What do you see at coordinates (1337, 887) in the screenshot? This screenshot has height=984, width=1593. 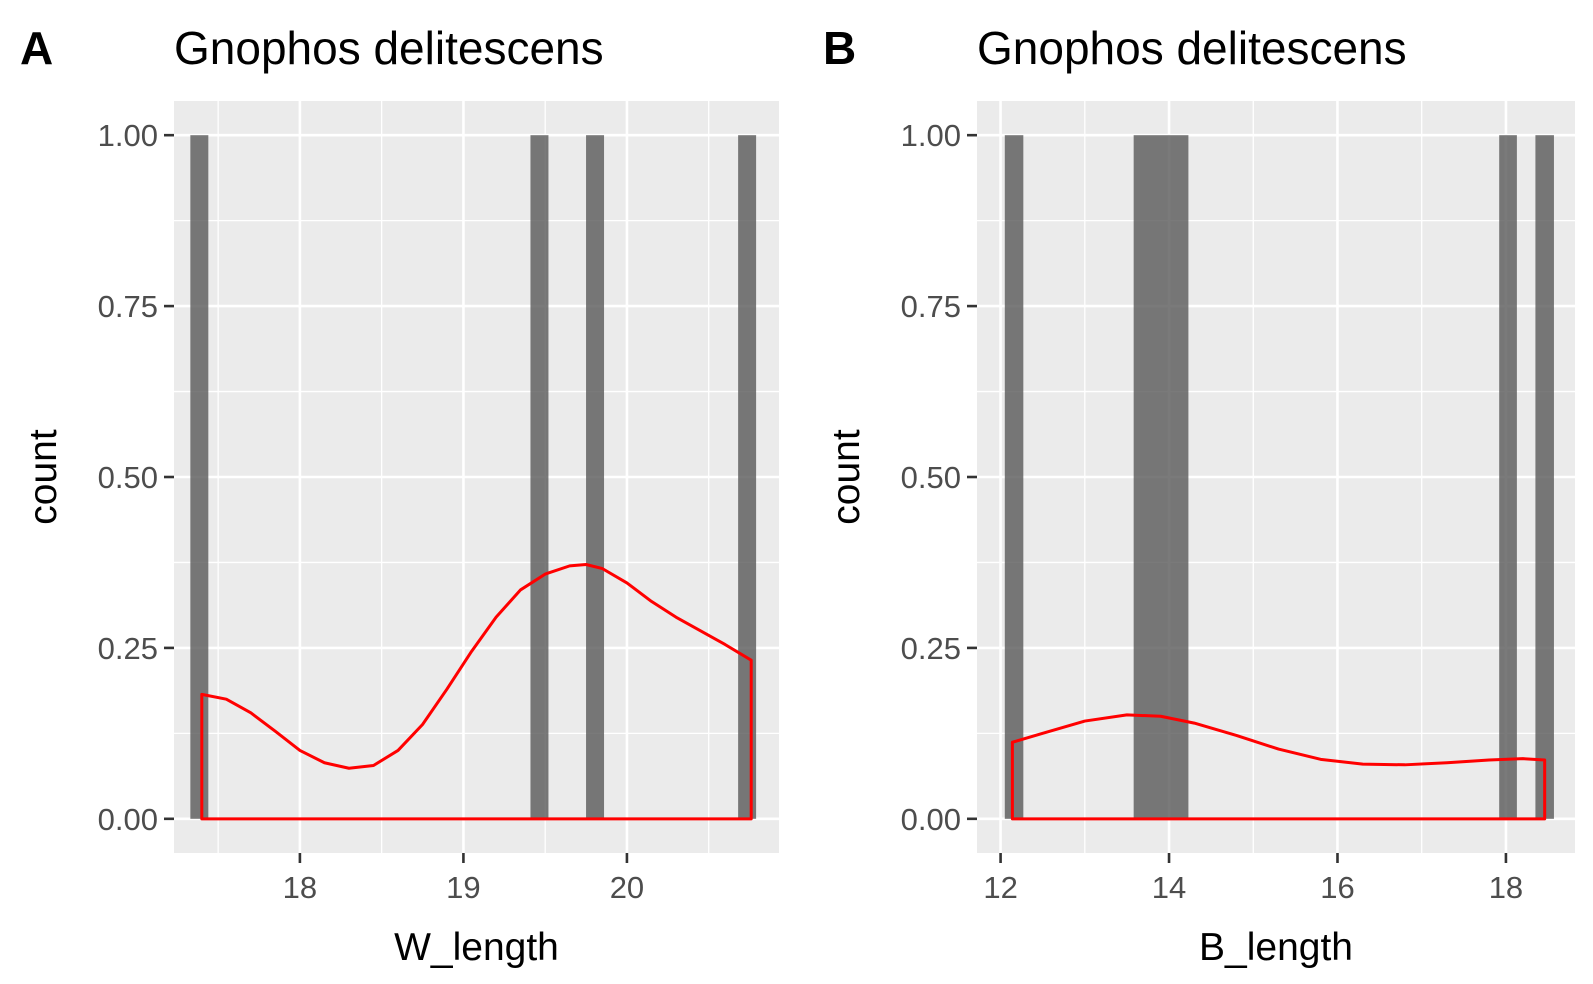 I see `x-tick-label: 16` at bounding box center [1337, 887].